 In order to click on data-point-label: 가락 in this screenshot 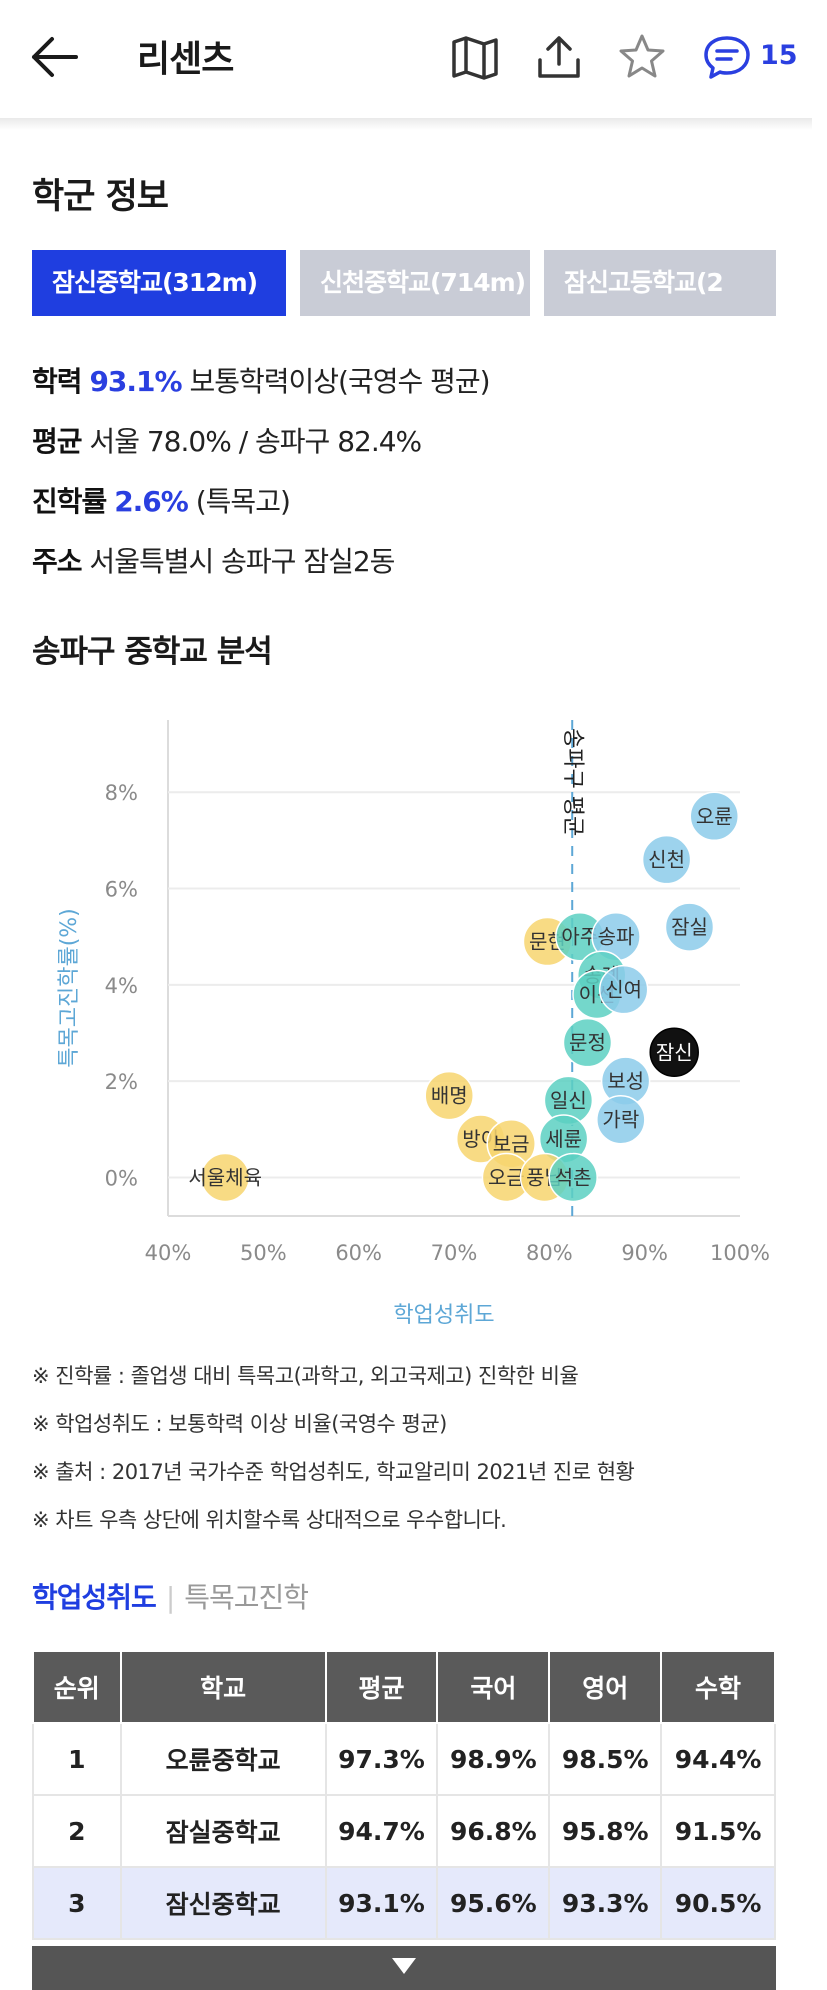, I will do `click(620, 1120)`.